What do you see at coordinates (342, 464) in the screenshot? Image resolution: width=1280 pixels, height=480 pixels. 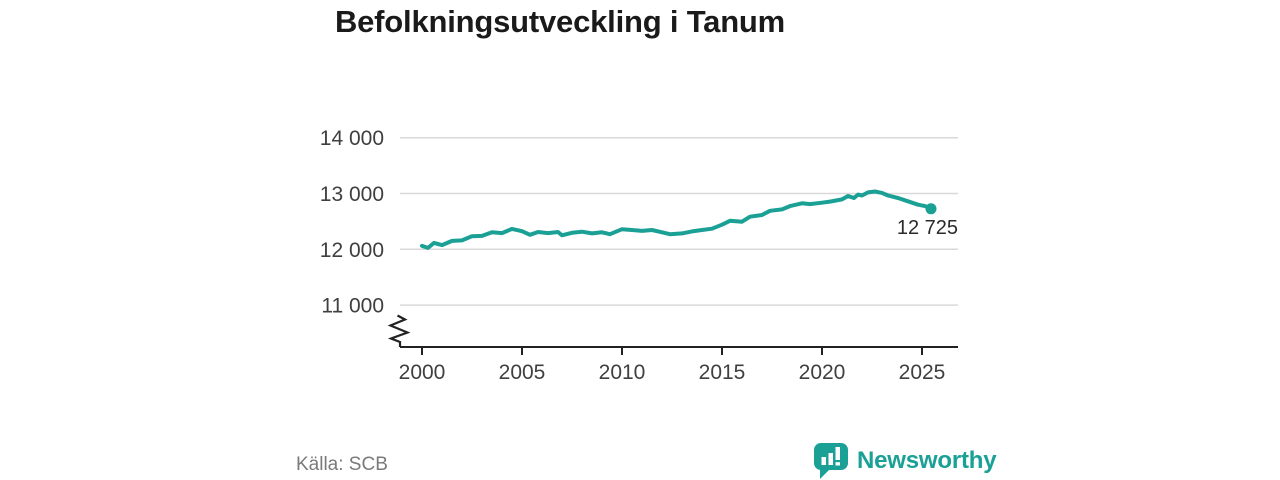 I see `source-label: Källa: SCB` at bounding box center [342, 464].